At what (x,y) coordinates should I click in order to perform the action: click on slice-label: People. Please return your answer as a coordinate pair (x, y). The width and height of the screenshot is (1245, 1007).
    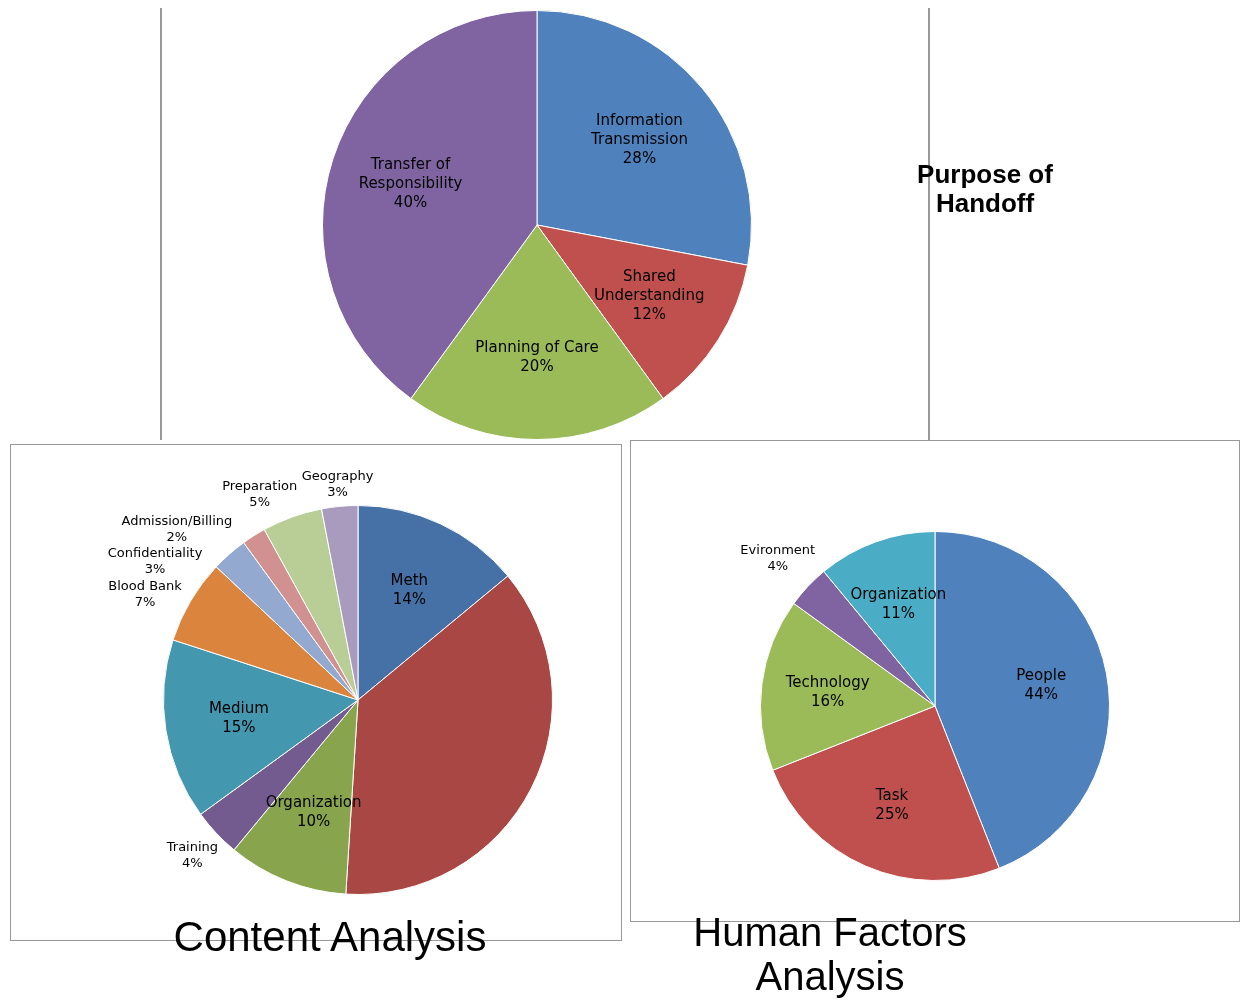
    Looking at the image, I should click on (1041, 675).